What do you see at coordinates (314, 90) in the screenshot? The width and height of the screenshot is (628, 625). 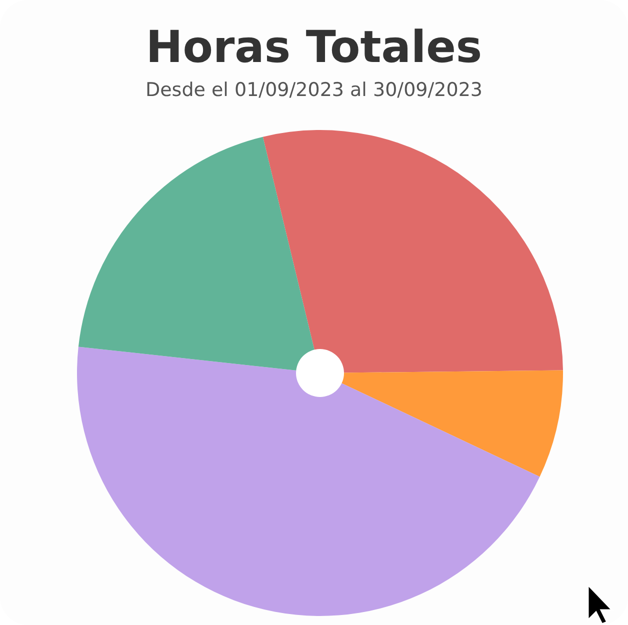 I see `chart-subtitle: Desde el 01/09/2023 al 30/09/2023` at bounding box center [314, 90].